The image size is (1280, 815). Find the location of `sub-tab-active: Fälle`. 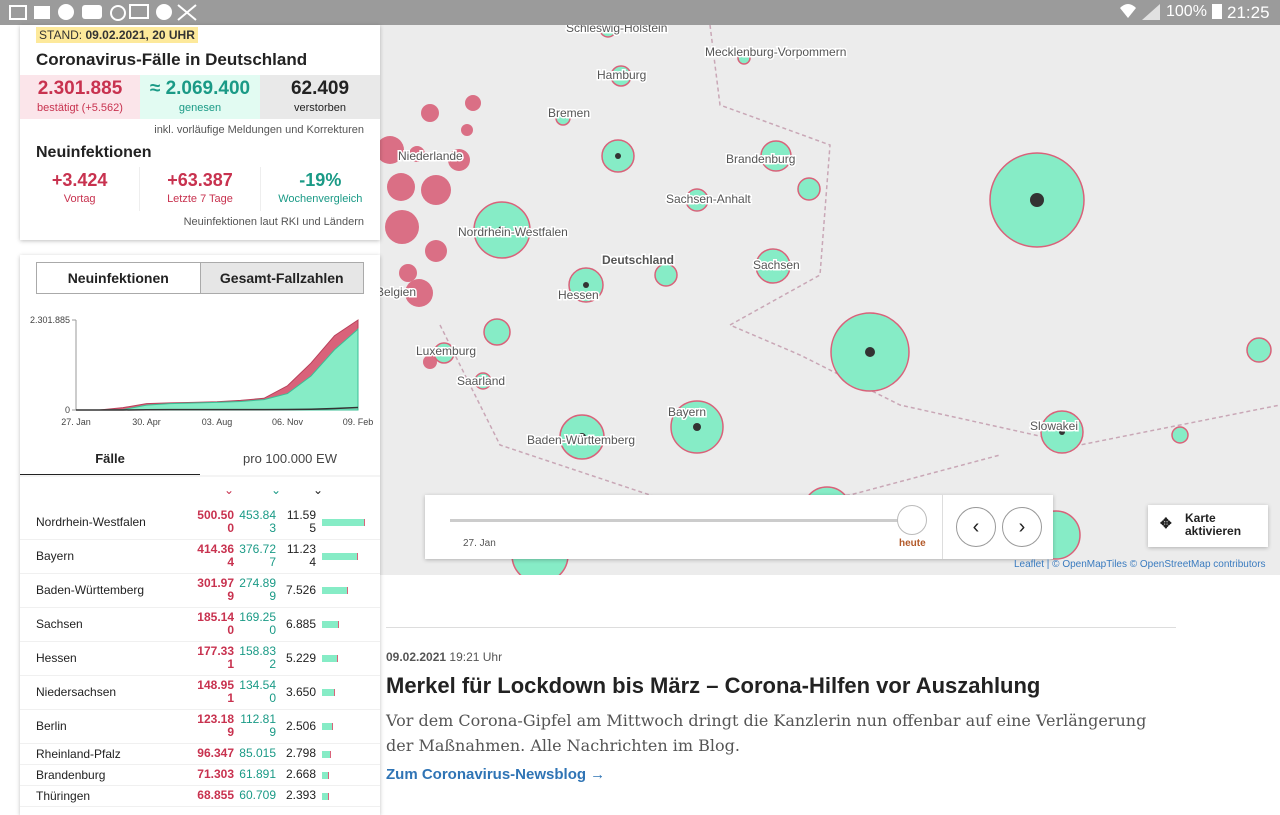

sub-tab-active: Fälle is located at coordinates (110, 461).